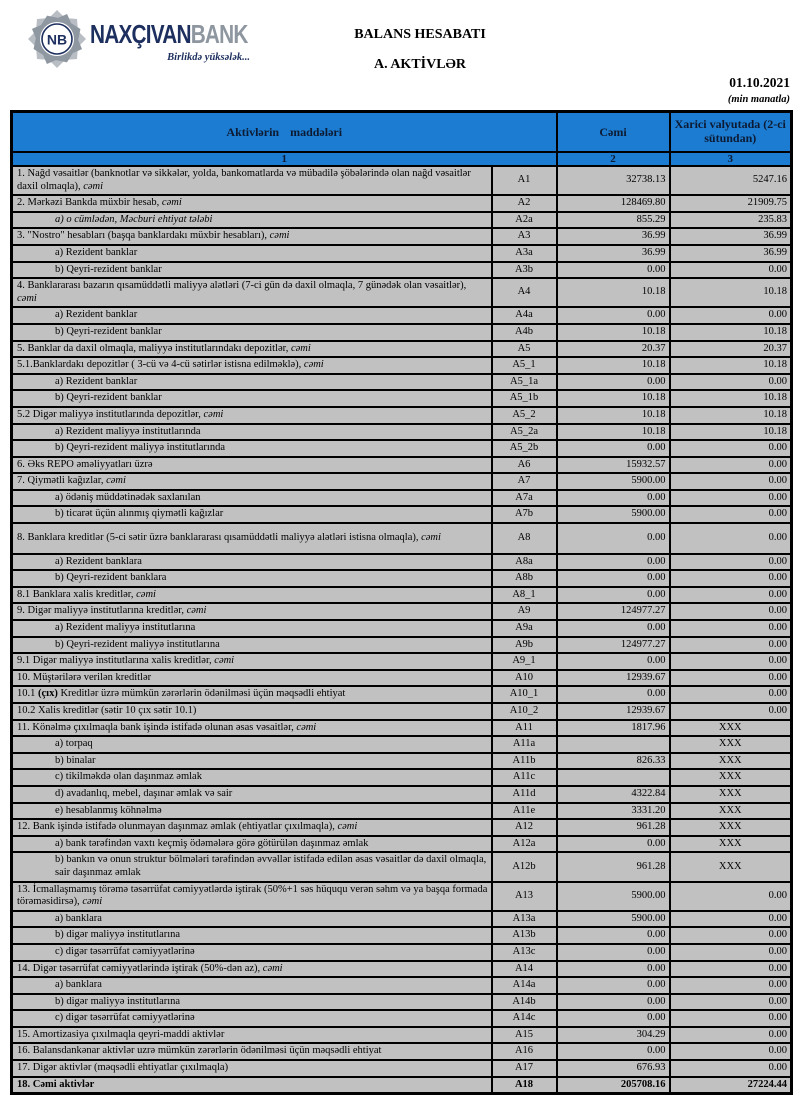 This screenshot has width=800, height=1105. Describe the element at coordinates (524, 952) in the screenshot. I see `row-code: A13c` at that location.